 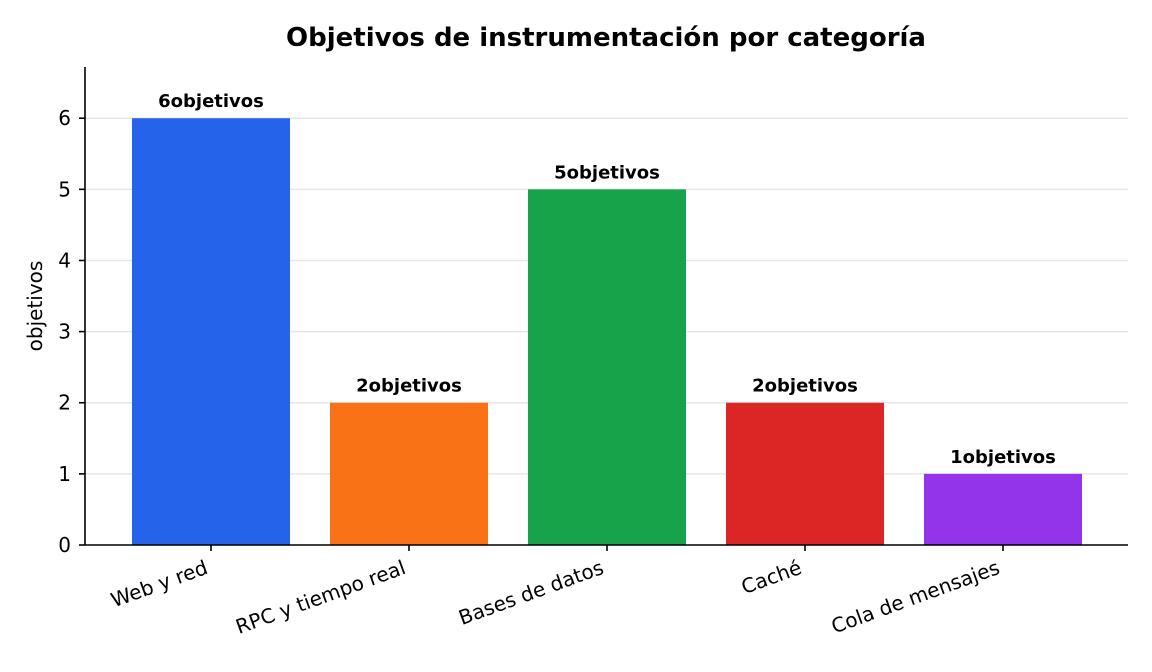 I want to click on bar-value-label: 1objetivos, so click(x=1003, y=457).